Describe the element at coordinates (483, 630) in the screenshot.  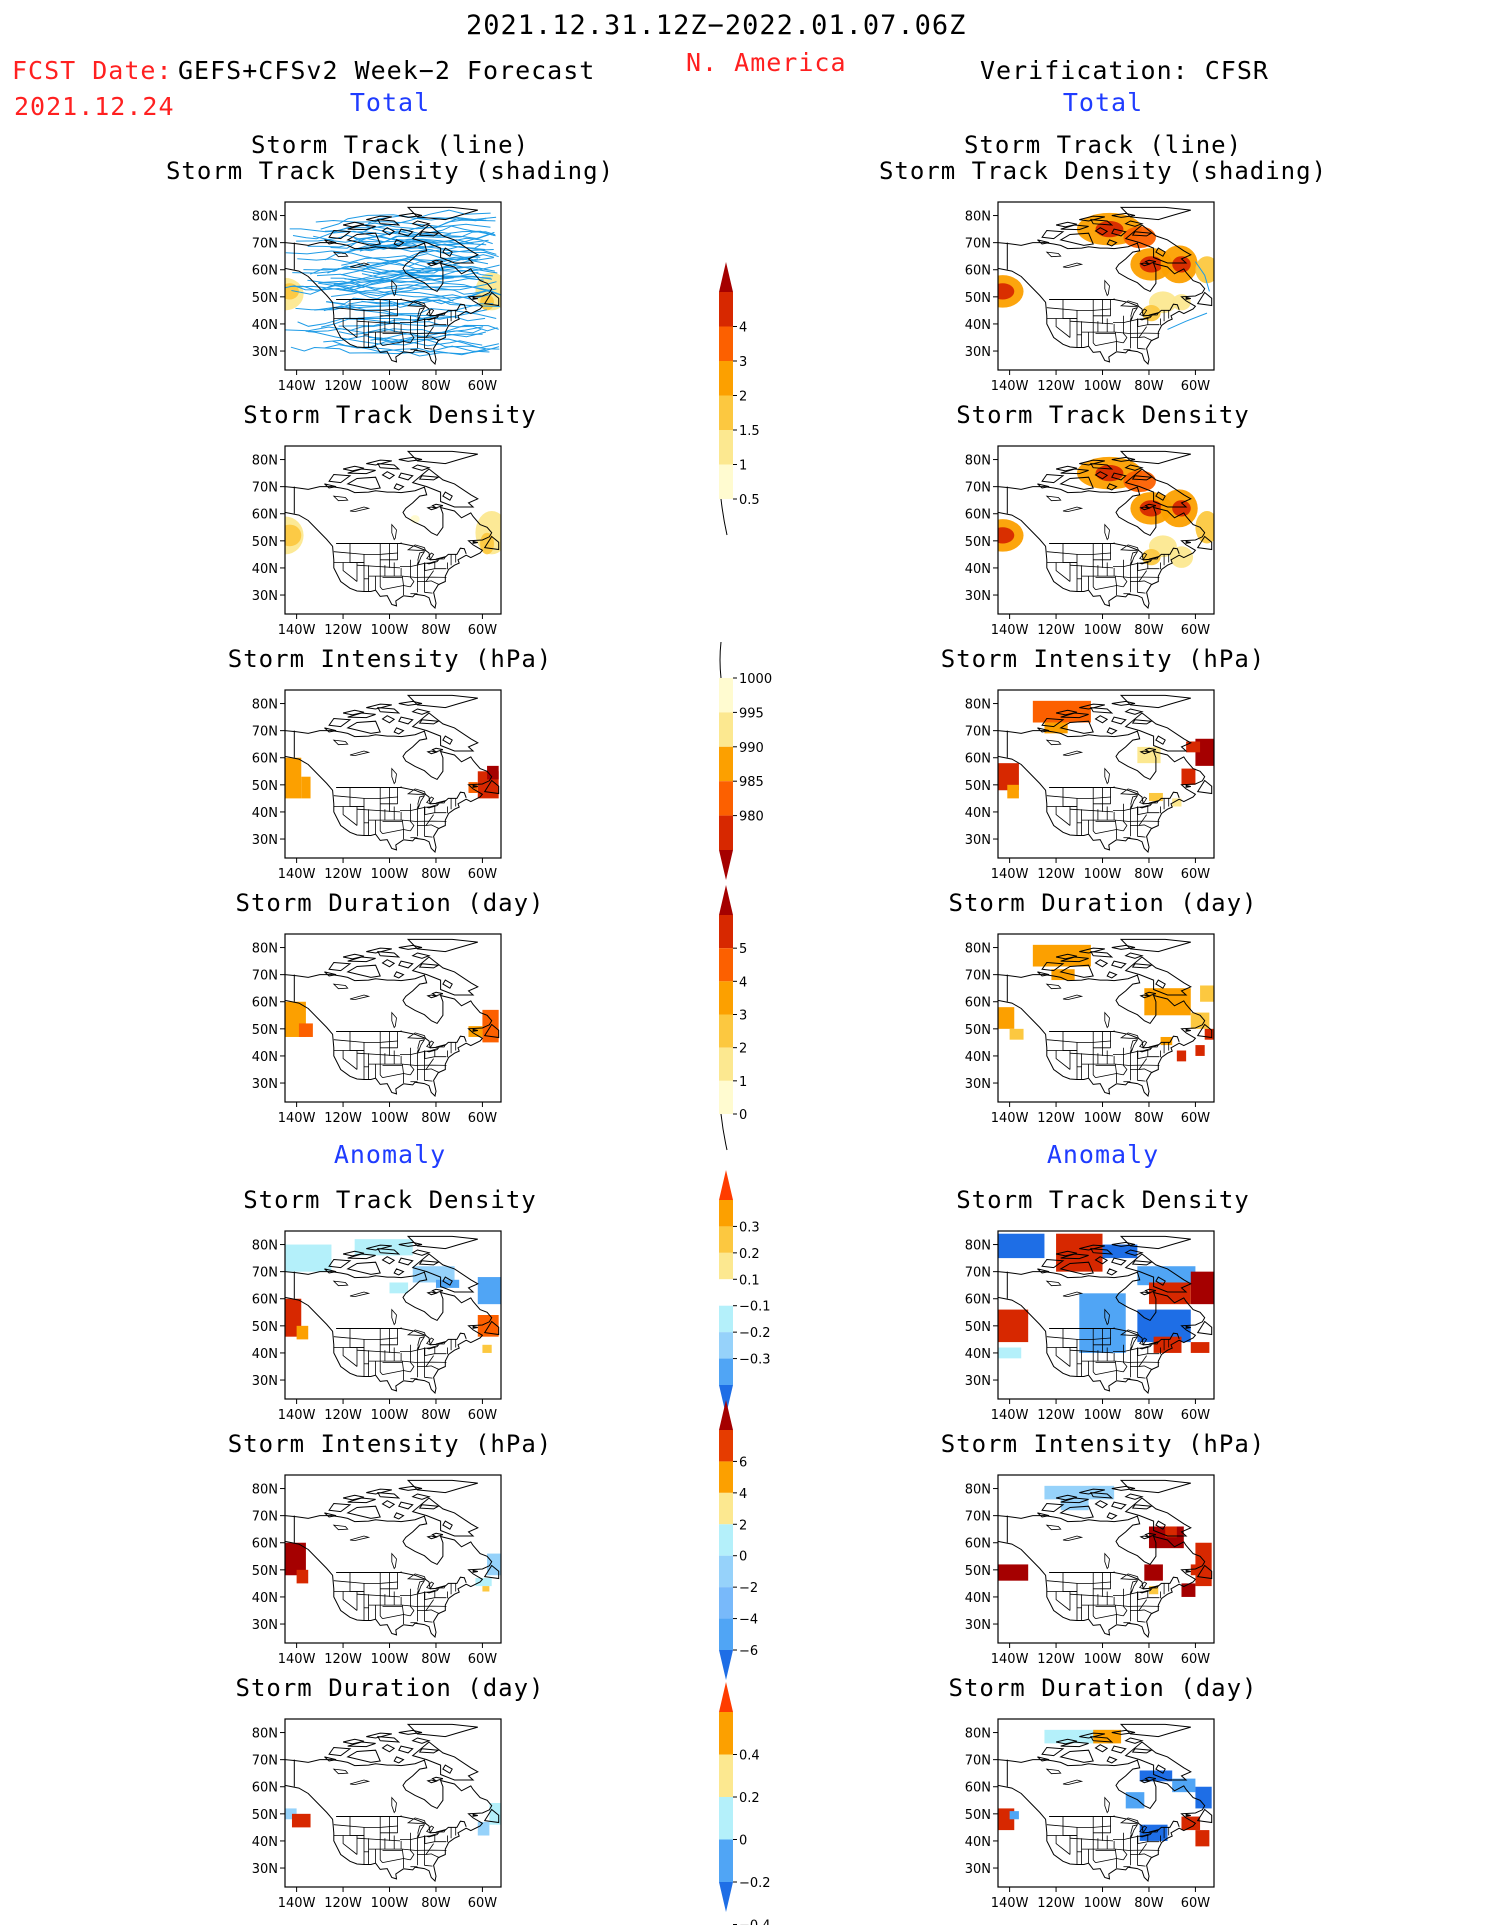
I see `lon-label: 60W` at that location.